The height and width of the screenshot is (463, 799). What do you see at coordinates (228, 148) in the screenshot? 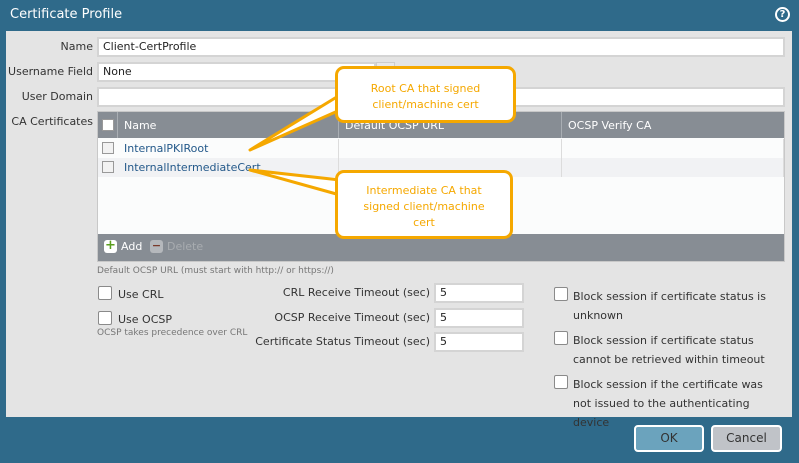
I see `cert-name: InternalPKIRoot` at bounding box center [228, 148].